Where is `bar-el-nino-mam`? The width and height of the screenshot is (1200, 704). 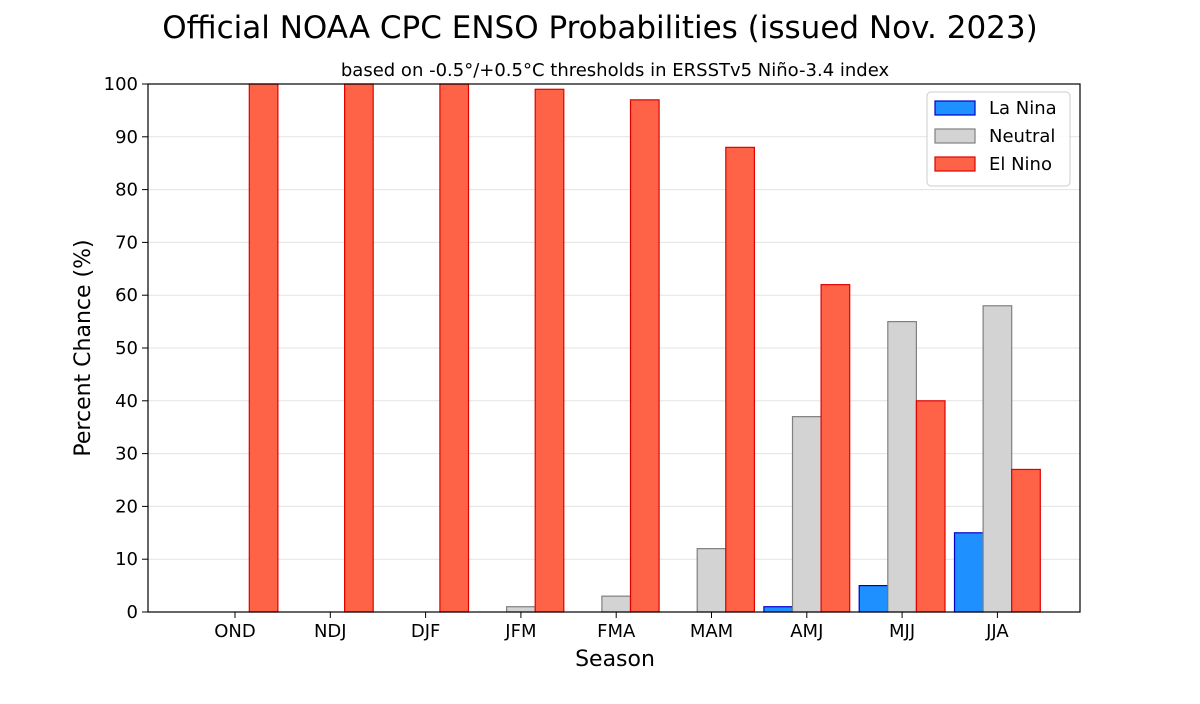 bar-el-nino-mam is located at coordinates (740, 379).